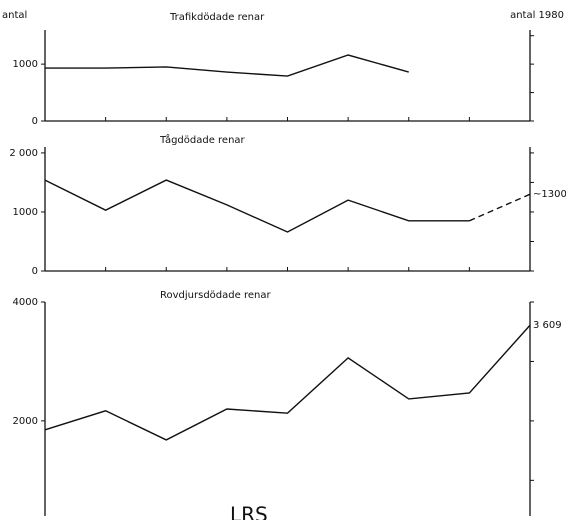 The width and height of the screenshot is (566, 520). Describe the element at coordinates (249, 511) in the screenshot. I see `footer-text: LRS` at that location.